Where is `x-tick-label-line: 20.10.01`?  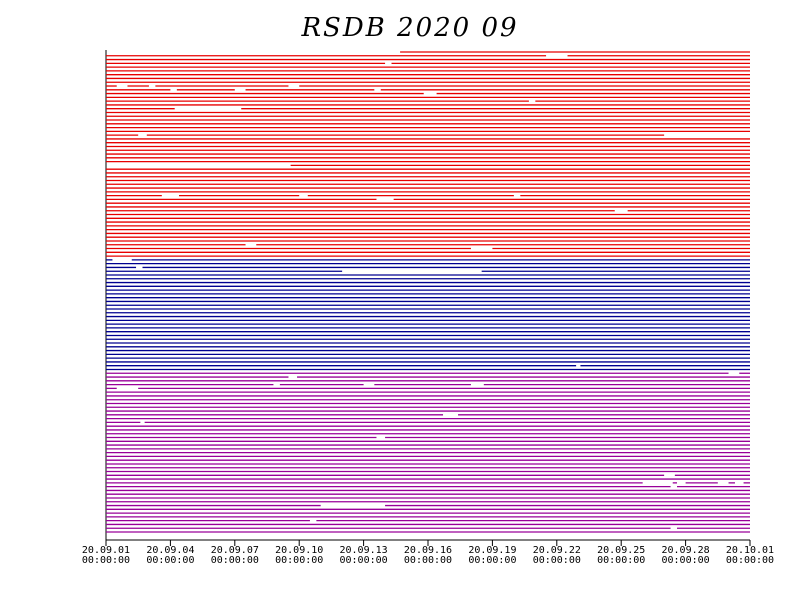 x-tick-label-line: 20.10.01 is located at coordinates (750, 550).